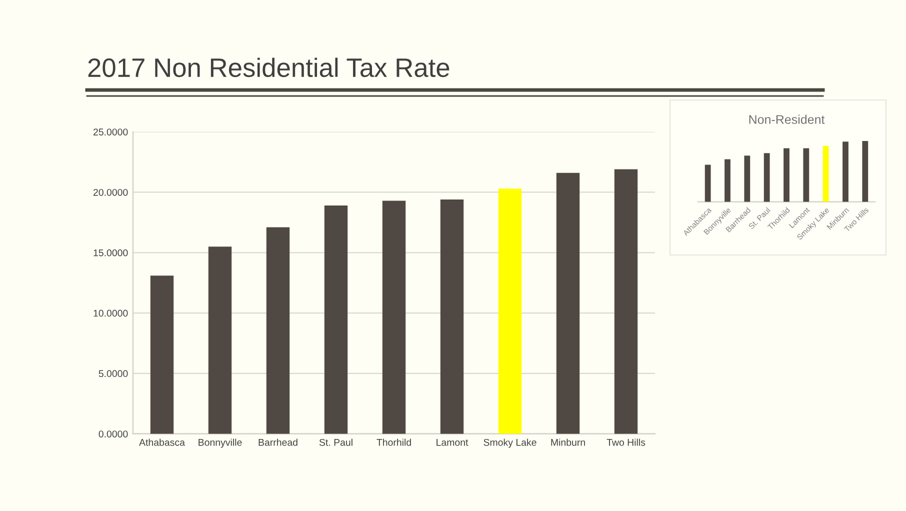 This screenshot has height=511, width=906. What do you see at coordinates (626, 442) in the screenshot?
I see `x-tick-label: Two Hills` at bounding box center [626, 442].